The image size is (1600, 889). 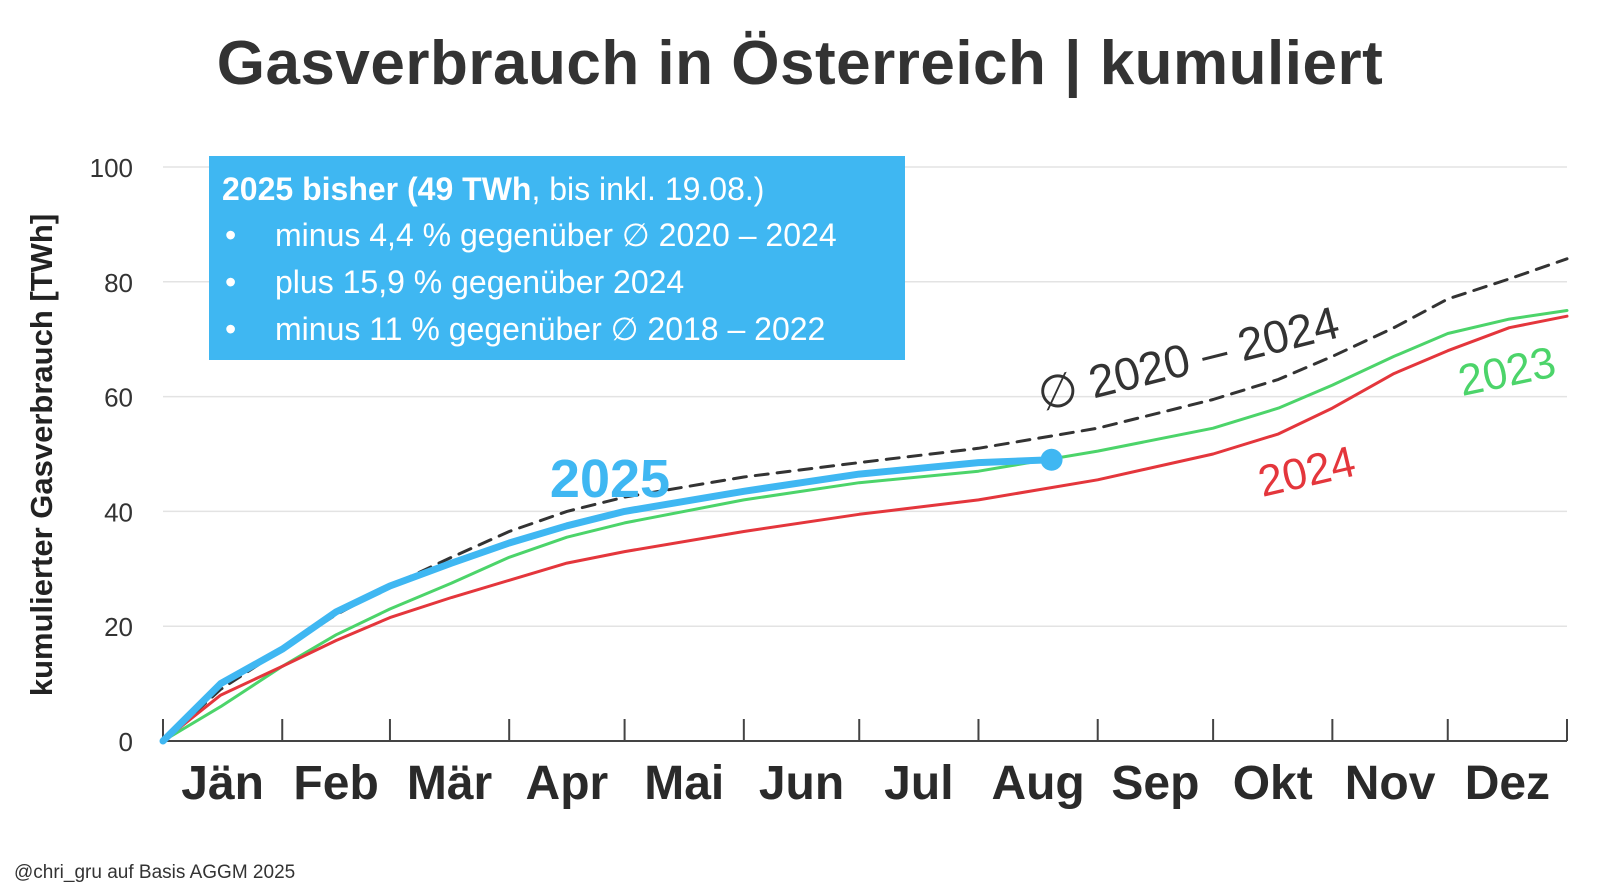 What do you see at coordinates (1051, 459) in the screenshot?
I see `series-endpoint-2025` at bounding box center [1051, 459].